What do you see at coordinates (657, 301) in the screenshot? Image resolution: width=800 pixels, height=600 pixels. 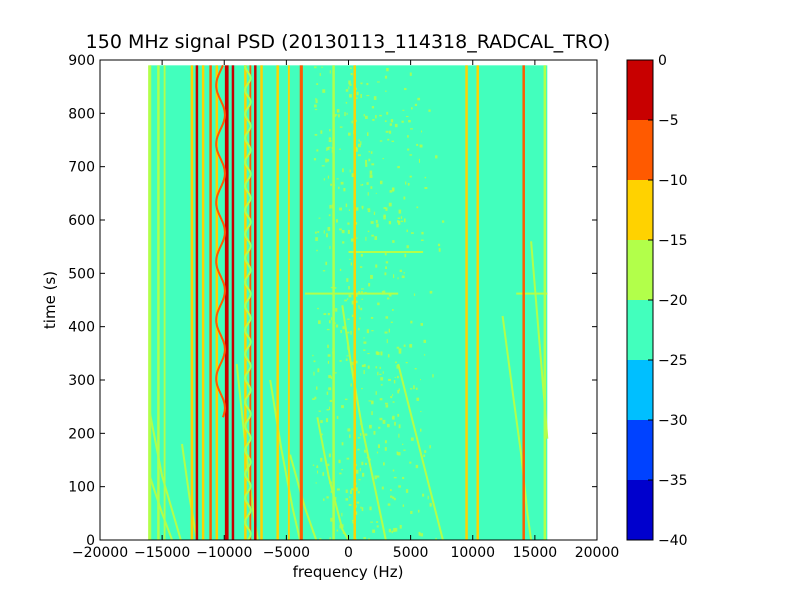 I see `colorbar: −40 −35 −30 −25 −20 −15 −10 −5 0` at bounding box center [657, 301].